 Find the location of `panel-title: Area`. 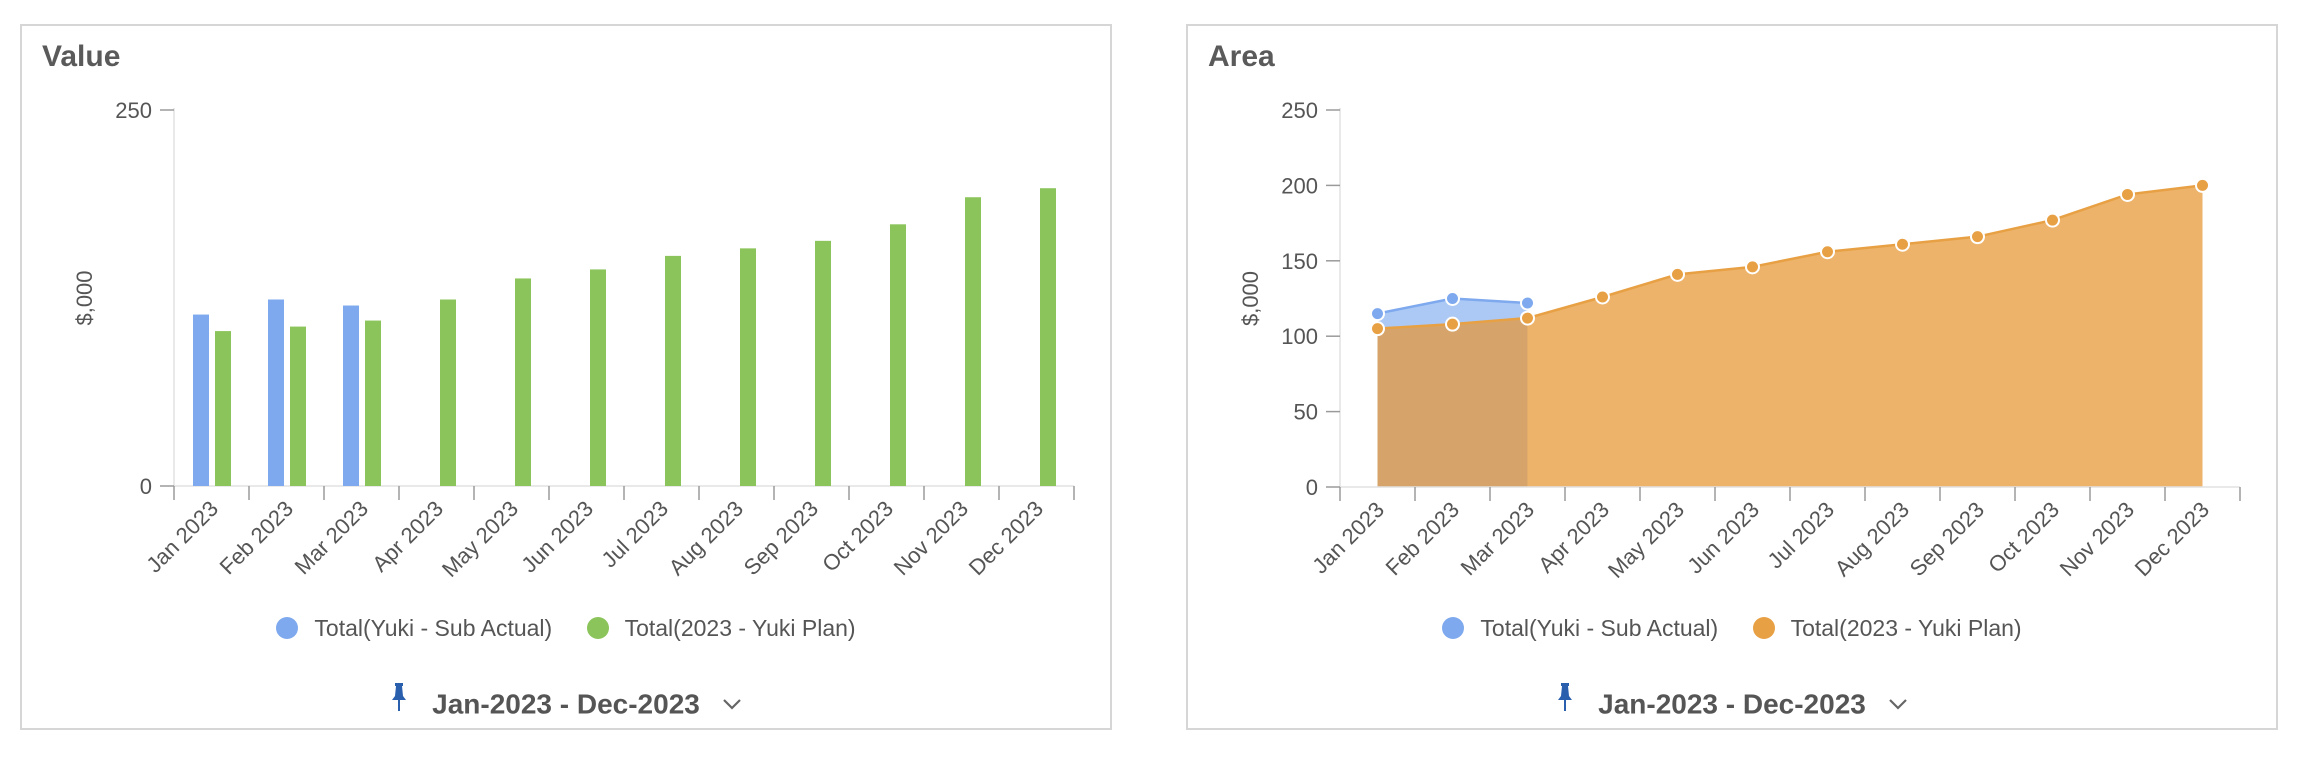

panel-title: Area is located at coordinates (1241, 56).